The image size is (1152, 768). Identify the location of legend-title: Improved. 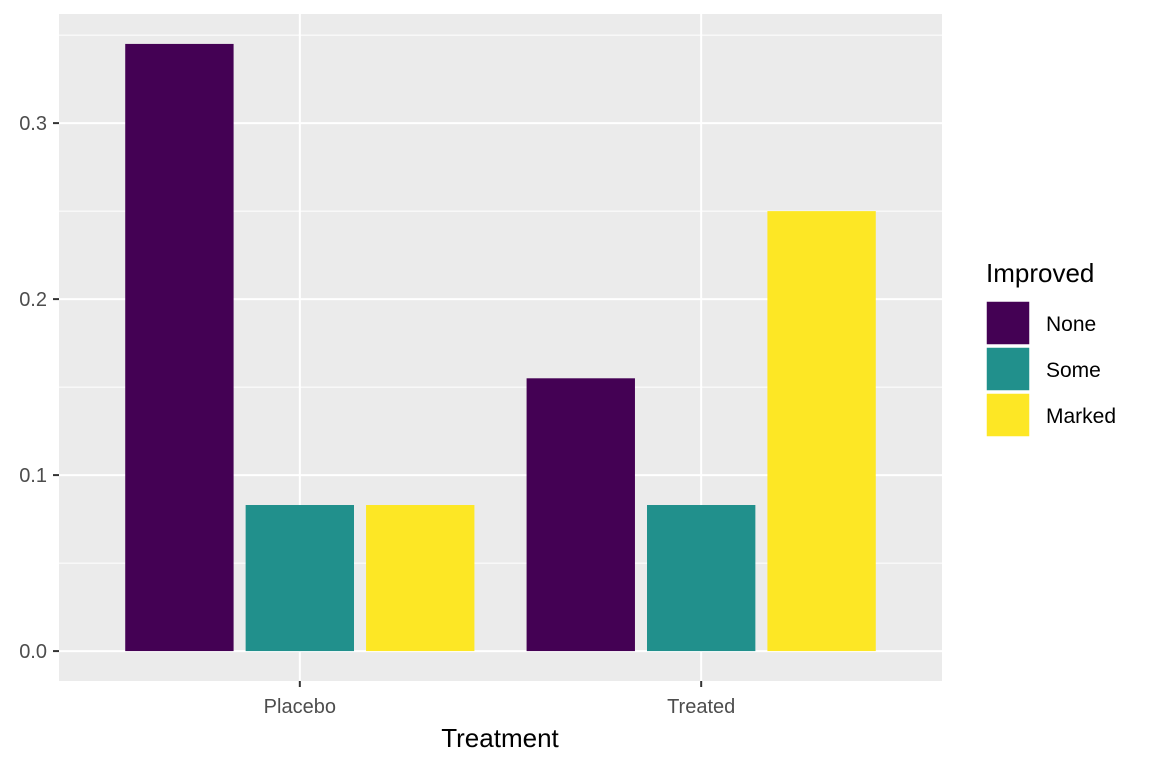
(1040, 273).